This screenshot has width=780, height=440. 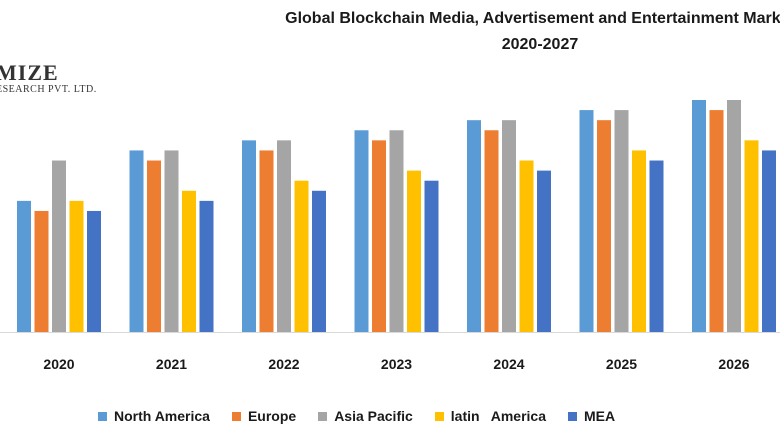 I want to click on legend-item-north-america: North America, so click(x=154, y=416).